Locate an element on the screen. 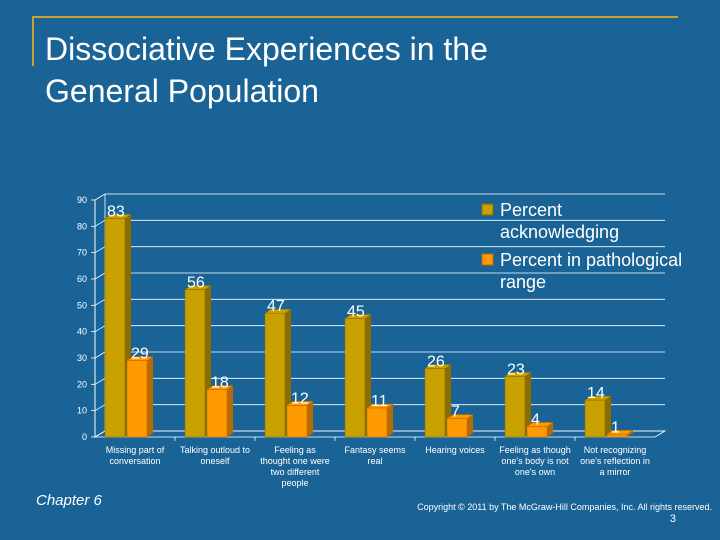  data-label-acknowledging: 23 is located at coordinates (516, 369).